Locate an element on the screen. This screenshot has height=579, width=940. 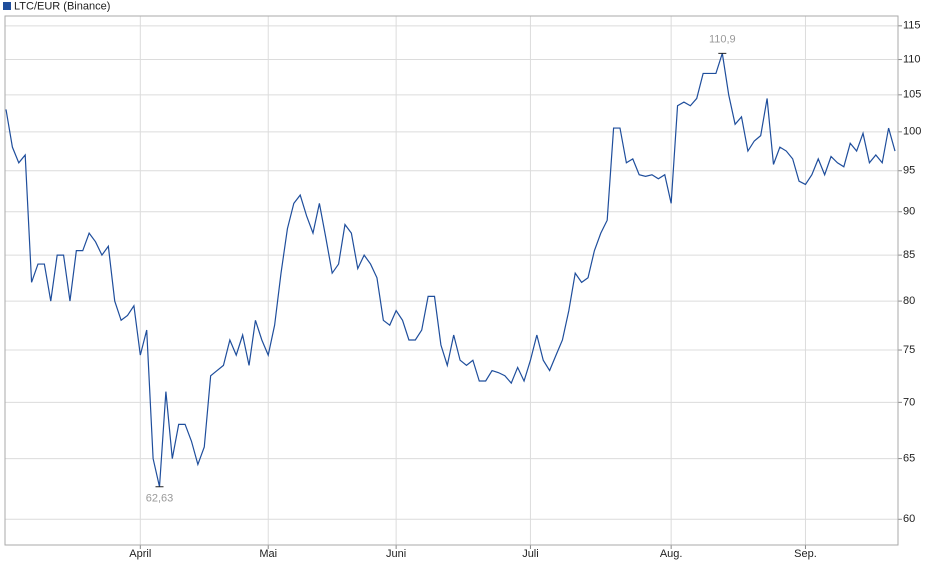
y-tick-label: 95 is located at coordinates (909, 171).